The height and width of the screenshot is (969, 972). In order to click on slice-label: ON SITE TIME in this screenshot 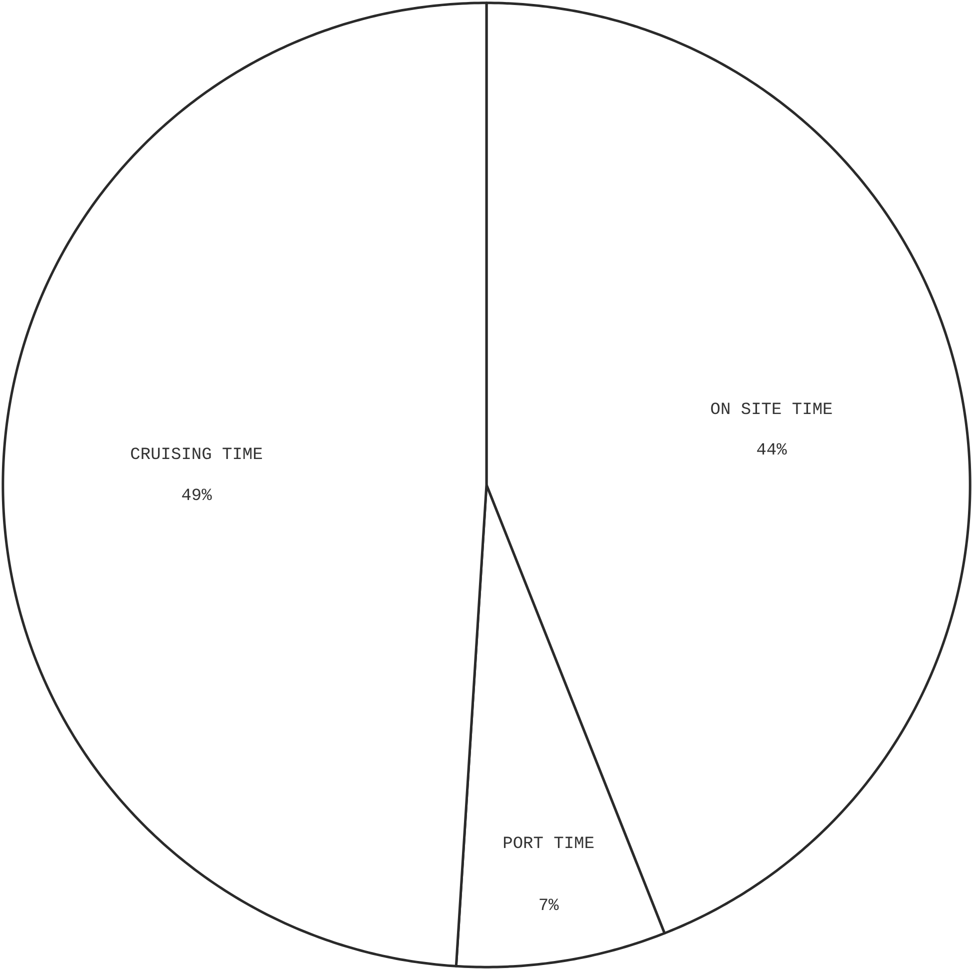, I will do `click(771, 410)`.